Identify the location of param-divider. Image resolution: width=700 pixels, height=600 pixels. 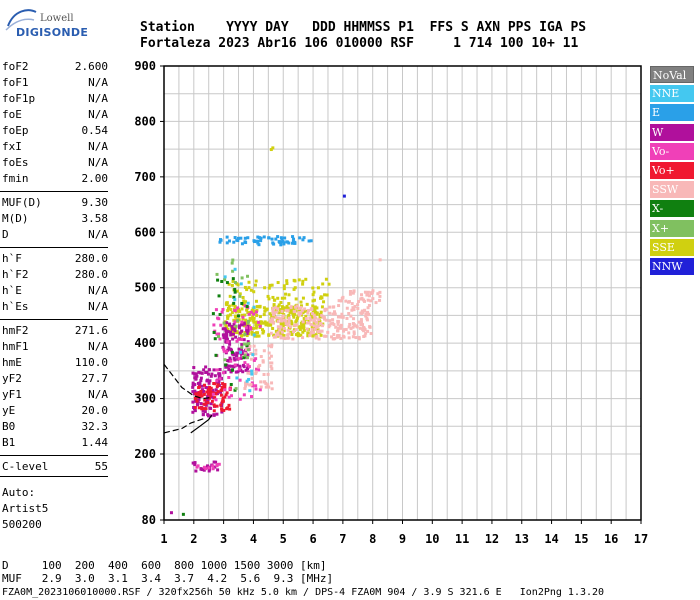
(54, 476).